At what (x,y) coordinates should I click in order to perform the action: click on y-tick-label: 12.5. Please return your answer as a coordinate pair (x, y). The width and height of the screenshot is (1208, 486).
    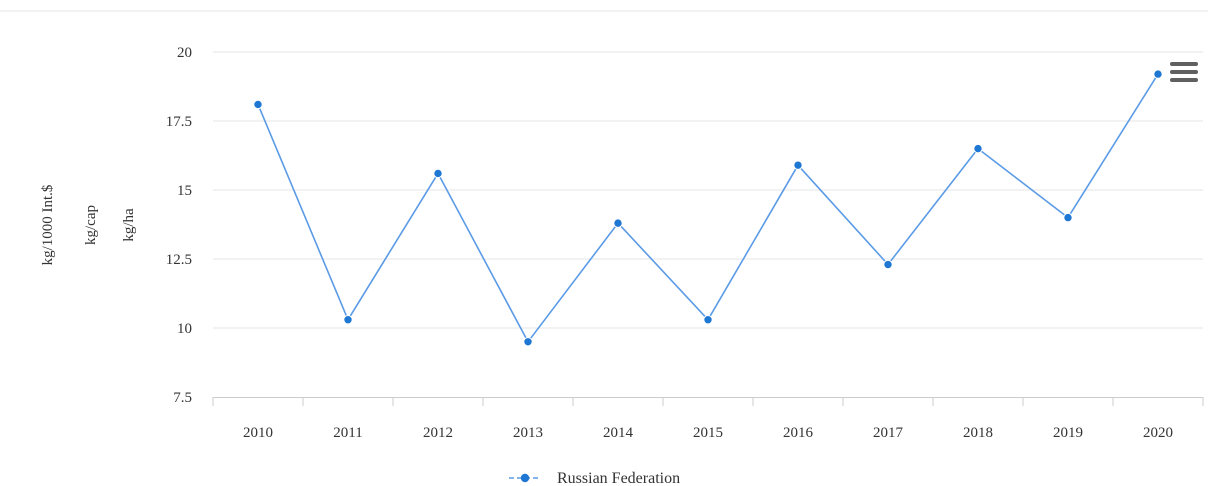
    Looking at the image, I should click on (179, 260).